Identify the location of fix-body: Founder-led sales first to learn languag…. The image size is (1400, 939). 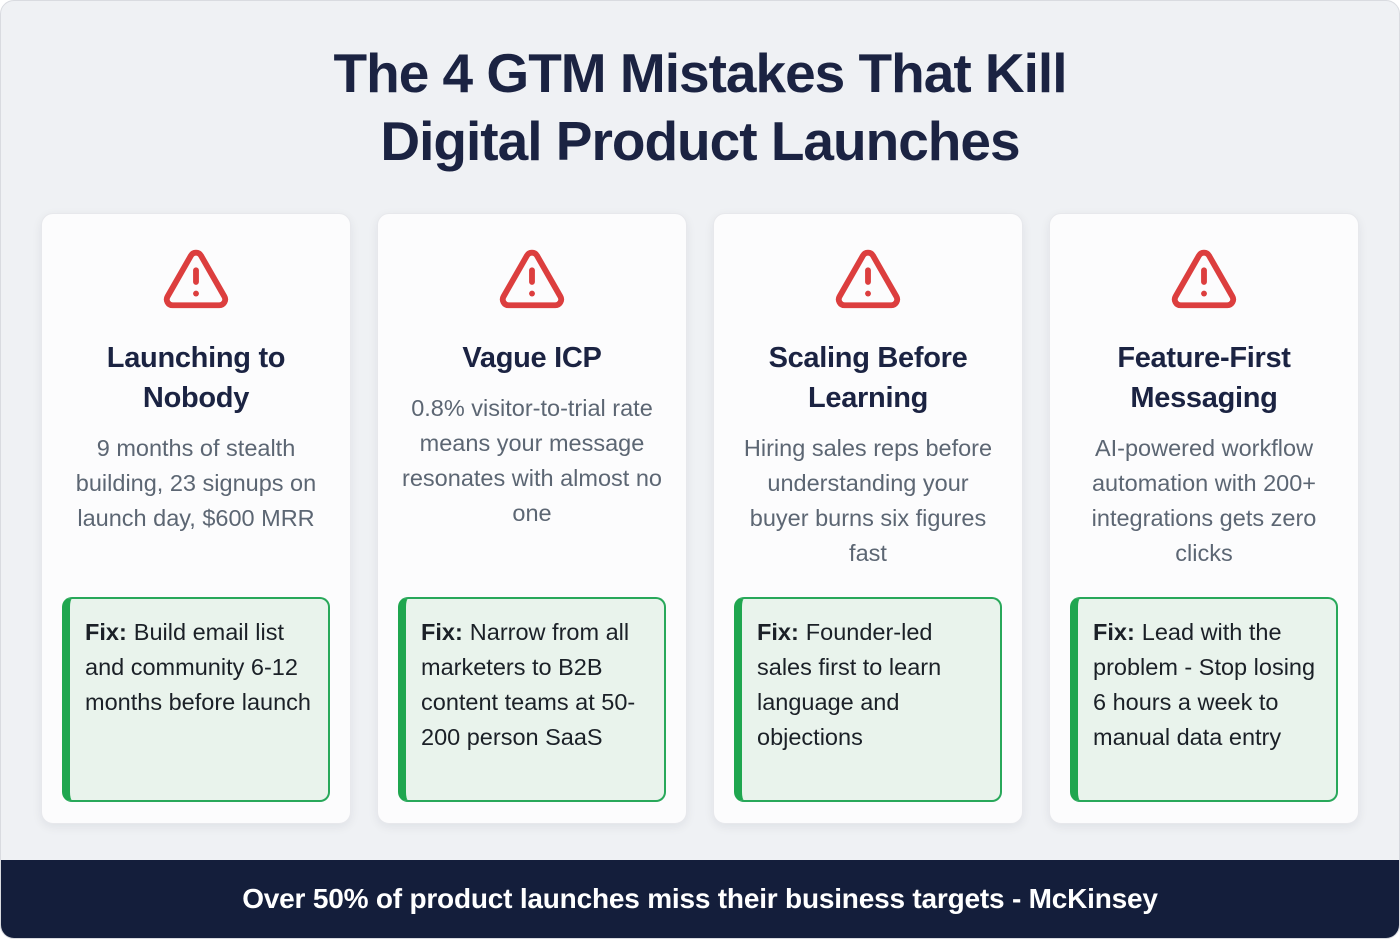
(849, 684).